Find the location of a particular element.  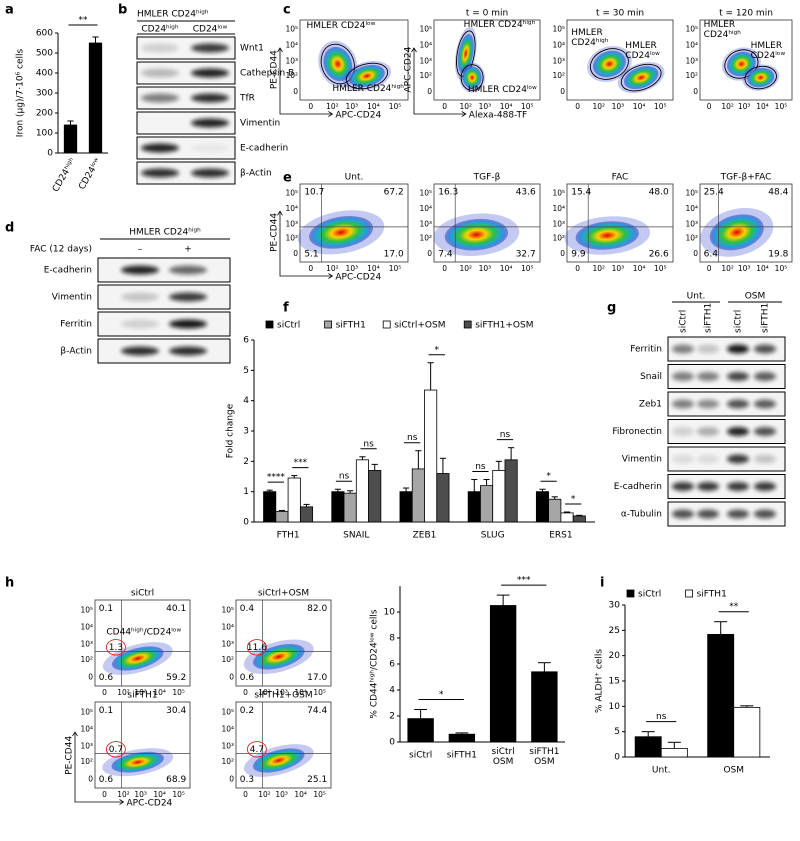

x-tick-label: CD24ˡᵒʷ is located at coordinates (90, 173).